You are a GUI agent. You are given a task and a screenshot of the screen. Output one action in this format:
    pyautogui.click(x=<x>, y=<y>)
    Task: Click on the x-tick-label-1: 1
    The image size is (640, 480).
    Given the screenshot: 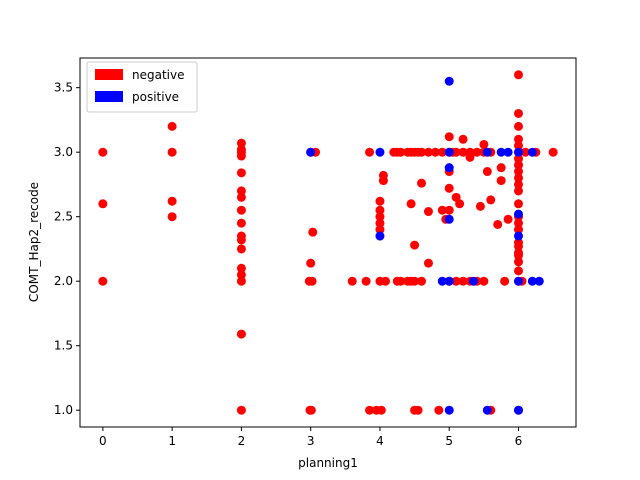 What is the action you would take?
    pyautogui.click(x=172, y=441)
    